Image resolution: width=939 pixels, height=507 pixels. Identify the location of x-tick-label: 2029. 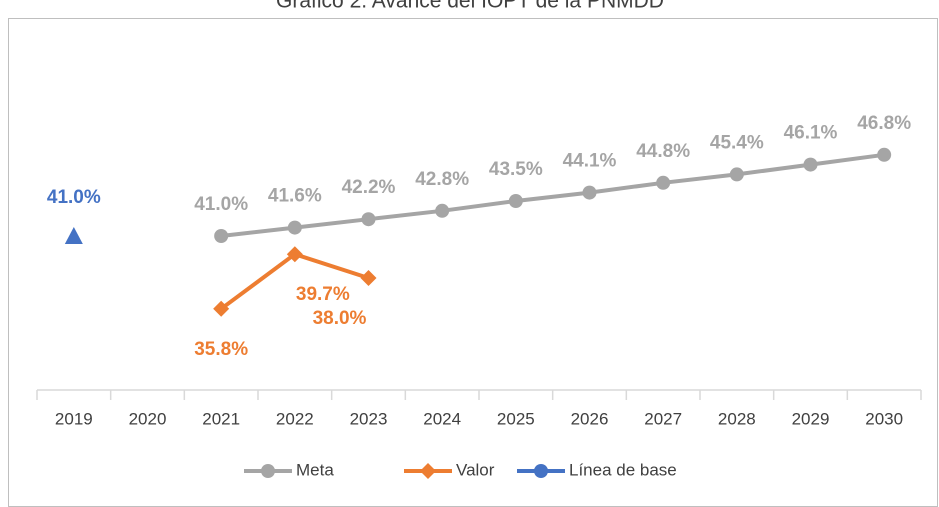
(811, 418).